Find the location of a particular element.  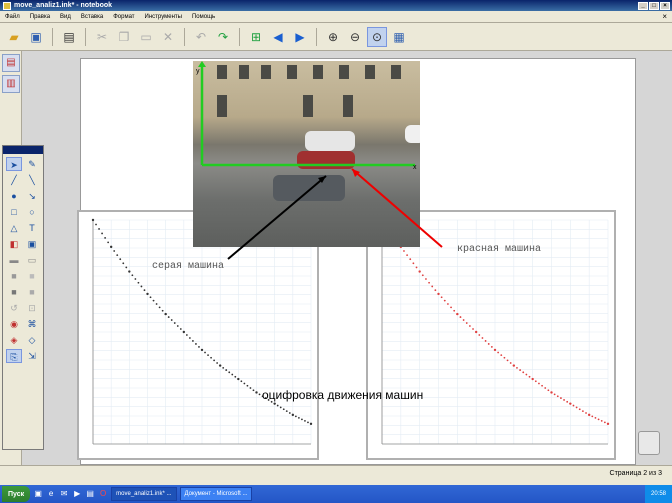

color-picker-icon: ▣ is located at coordinates (32, 244).